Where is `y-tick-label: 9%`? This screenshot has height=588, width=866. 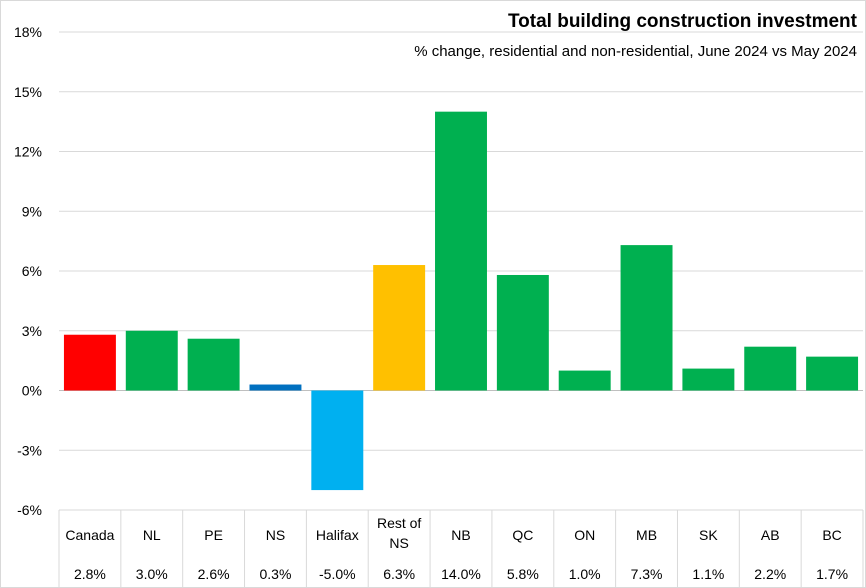
y-tick-label: 9% is located at coordinates (32, 211).